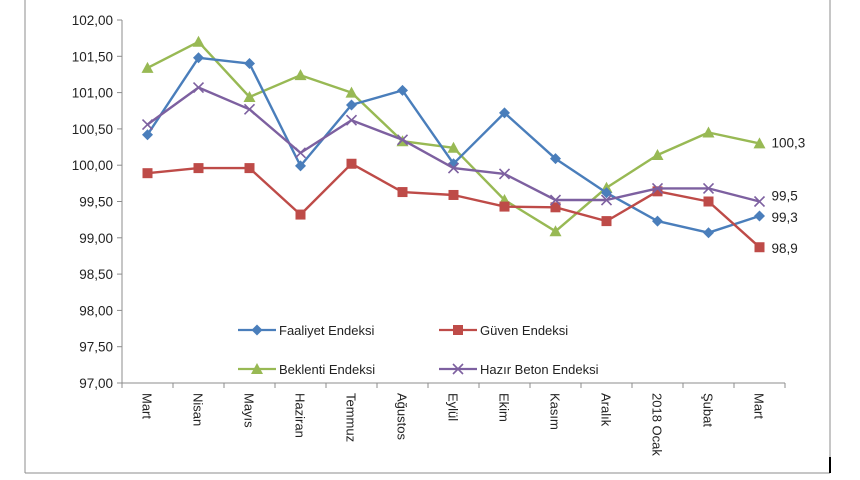  What do you see at coordinates (92, 20) in the screenshot?
I see `y-tick-label: 102,00` at bounding box center [92, 20].